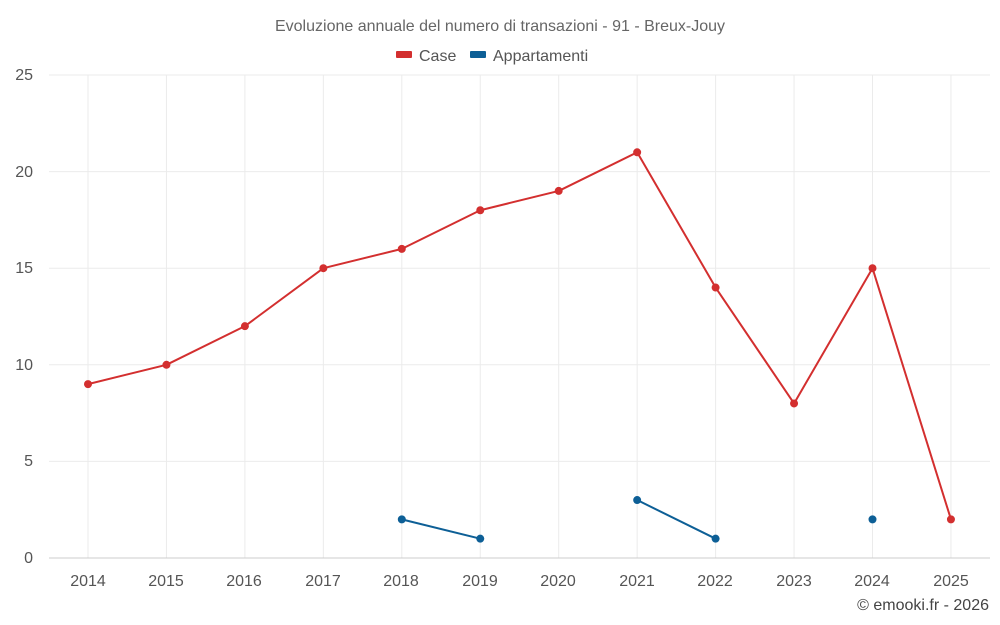  What do you see at coordinates (478, 54) in the screenshot?
I see `legend-swatch-appartamenti` at bounding box center [478, 54].